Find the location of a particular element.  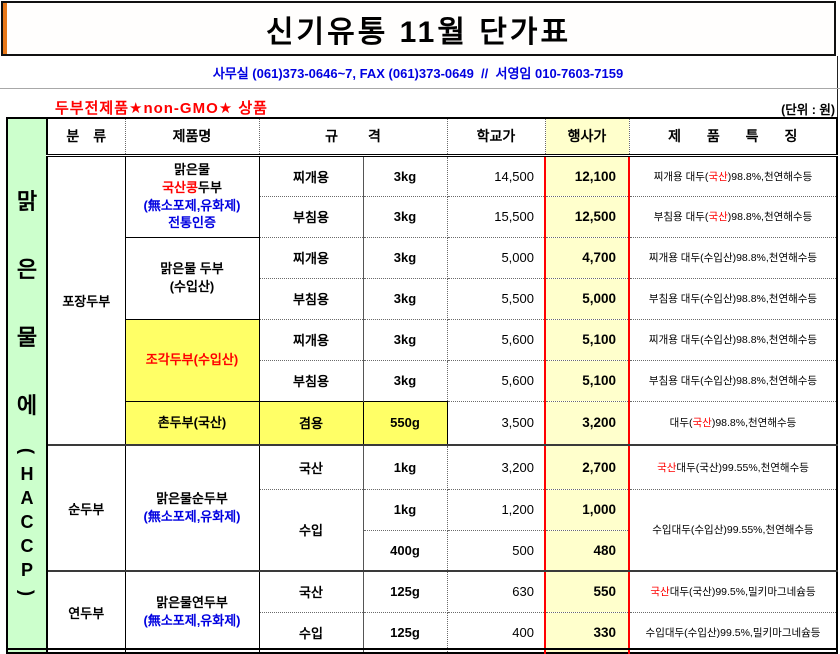

event-price-cell: 480 is located at coordinates (587, 550).